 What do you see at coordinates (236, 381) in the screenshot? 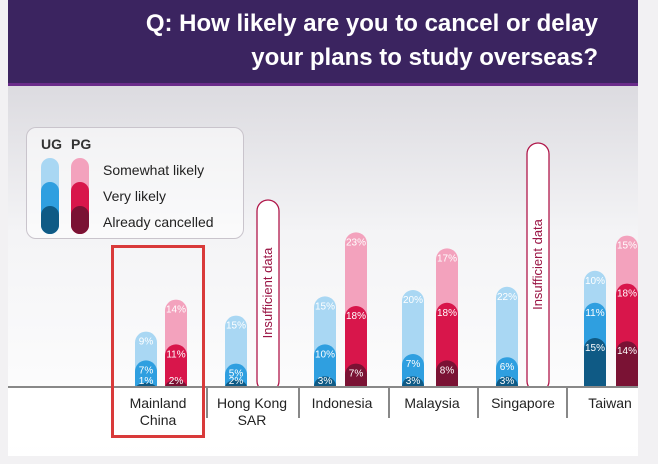
I see `ug-value-label: 2%` at bounding box center [236, 381].